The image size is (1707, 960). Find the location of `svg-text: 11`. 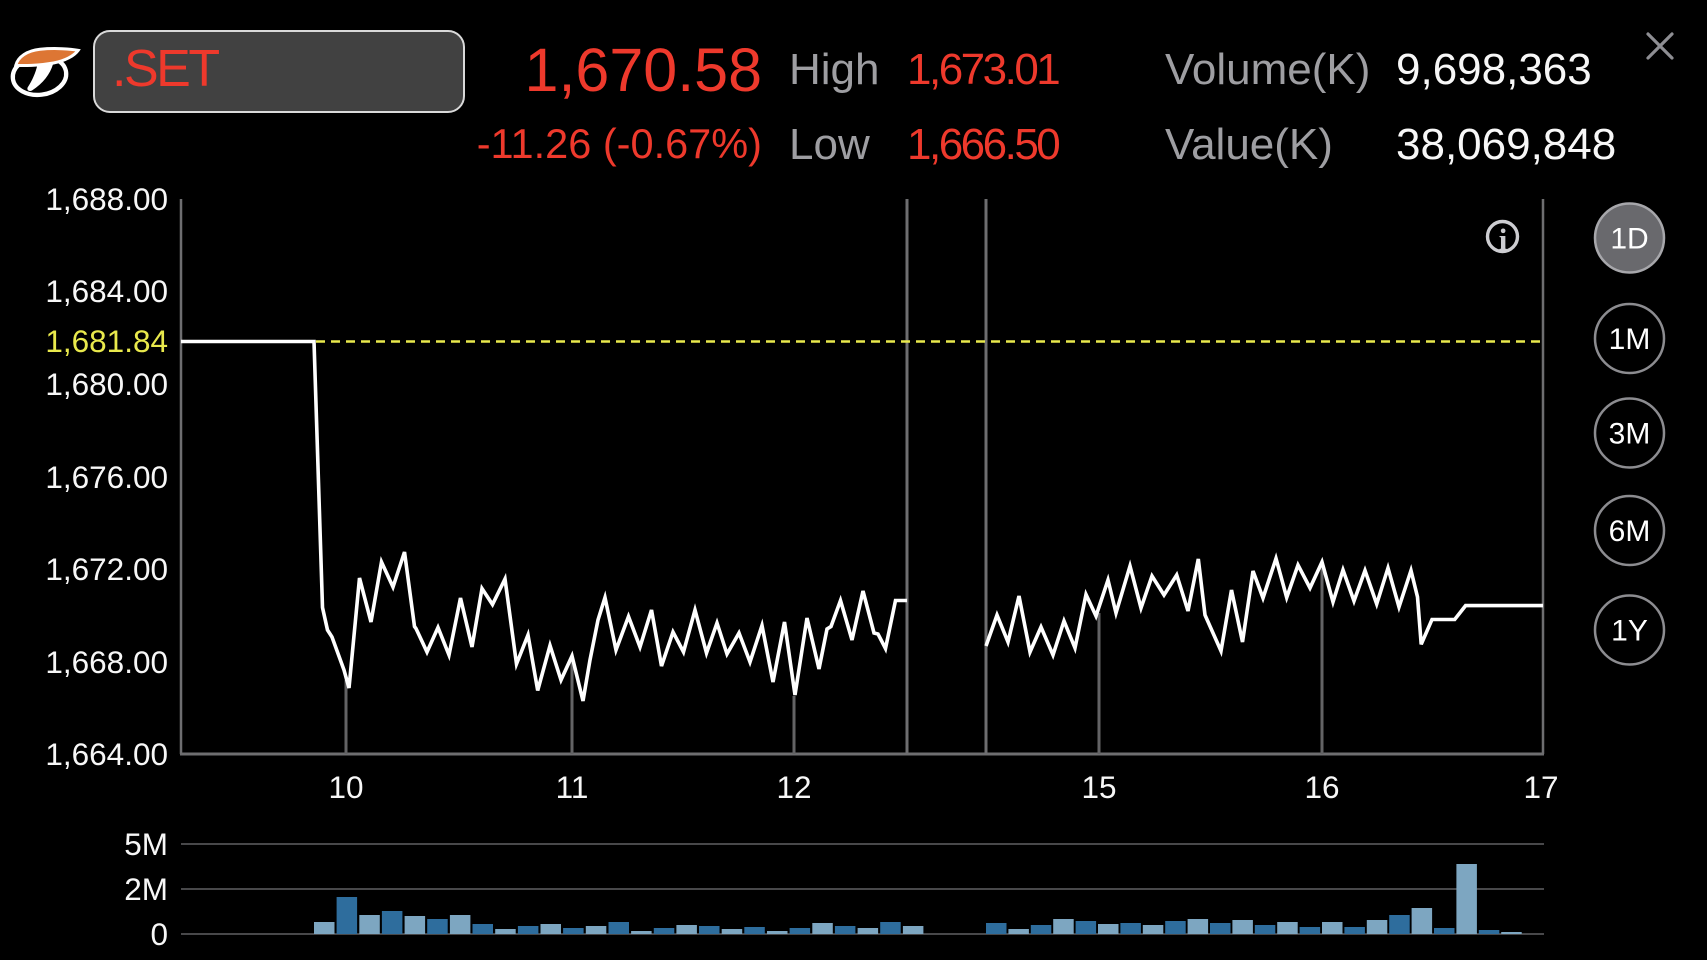

svg-text: 11 is located at coordinates (572, 787).